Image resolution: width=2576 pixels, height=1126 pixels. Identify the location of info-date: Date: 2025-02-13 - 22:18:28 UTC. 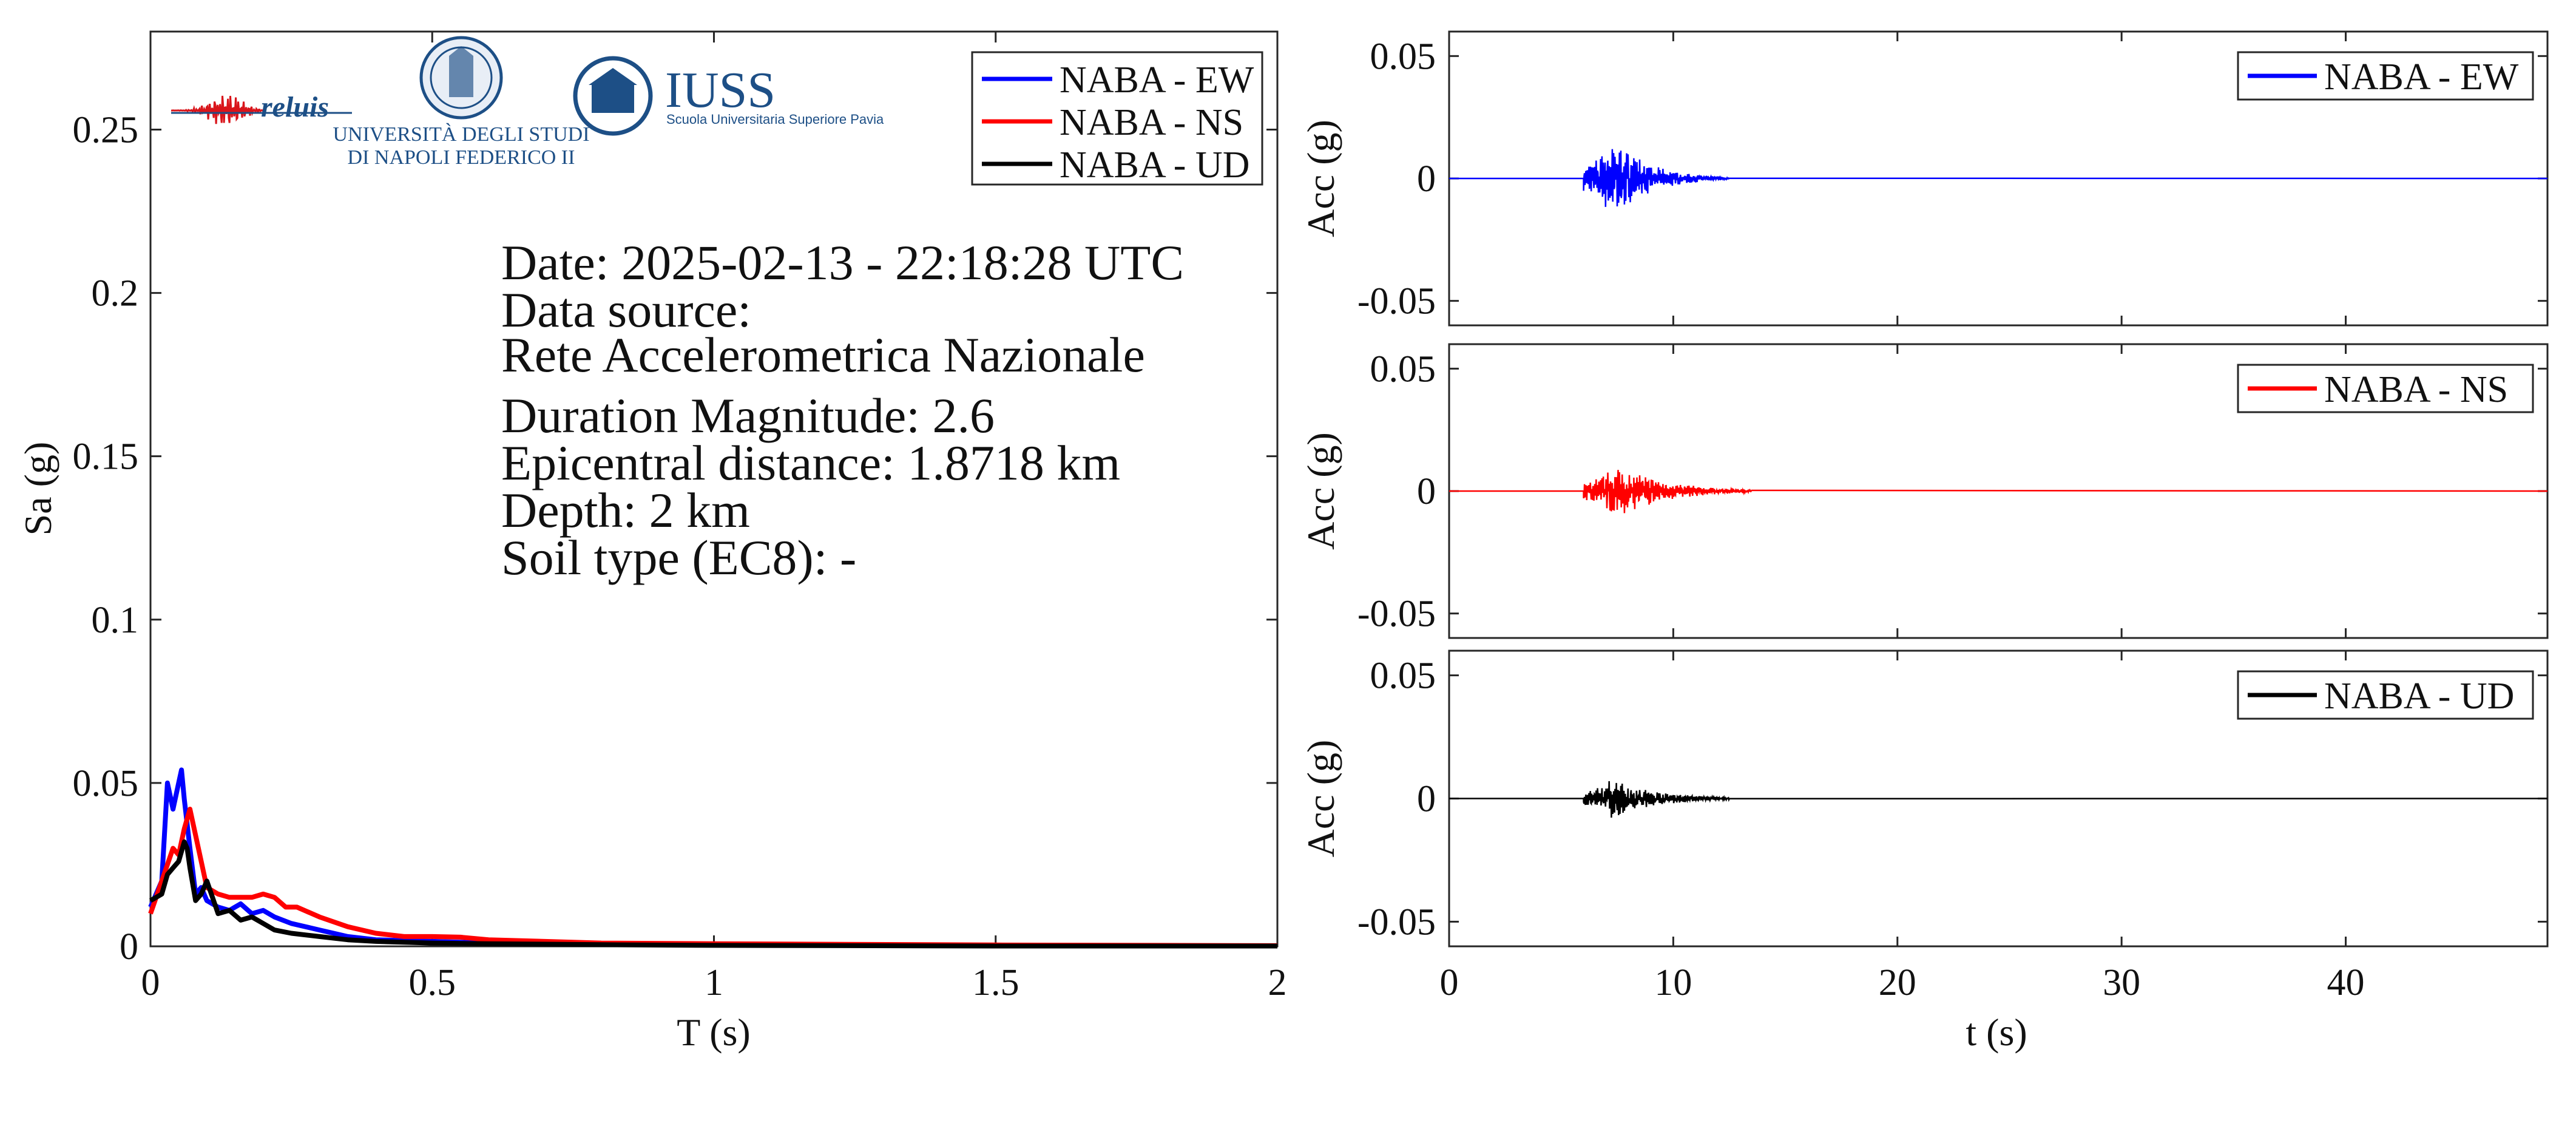
(842, 262).